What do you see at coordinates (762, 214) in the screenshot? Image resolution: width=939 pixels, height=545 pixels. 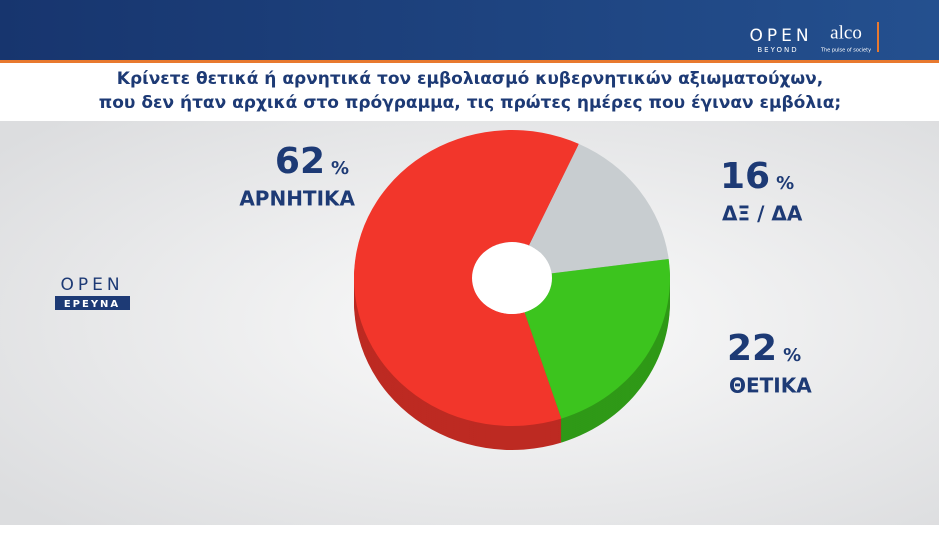 I see `category-label: ΔΞ / ΔΑ` at bounding box center [762, 214].